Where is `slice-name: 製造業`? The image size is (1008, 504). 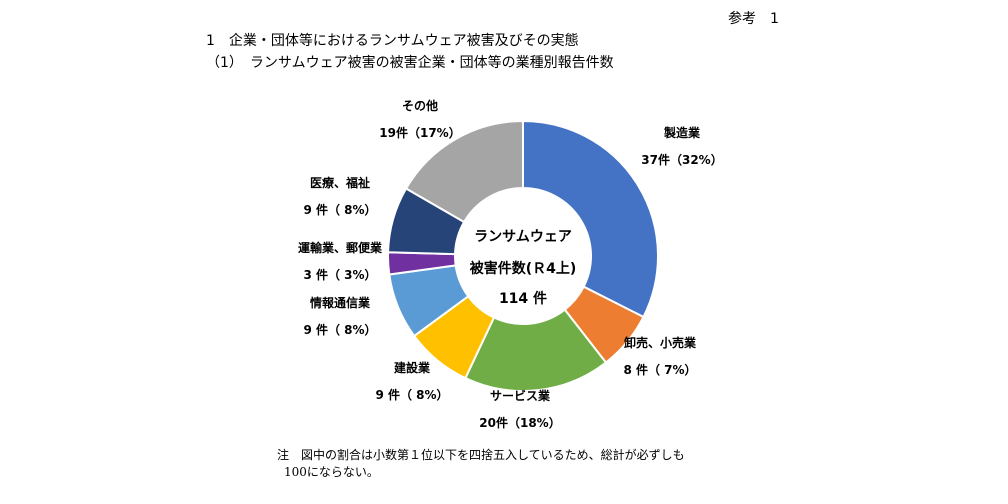 slice-name: 製造業 is located at coordinates (681, 133).